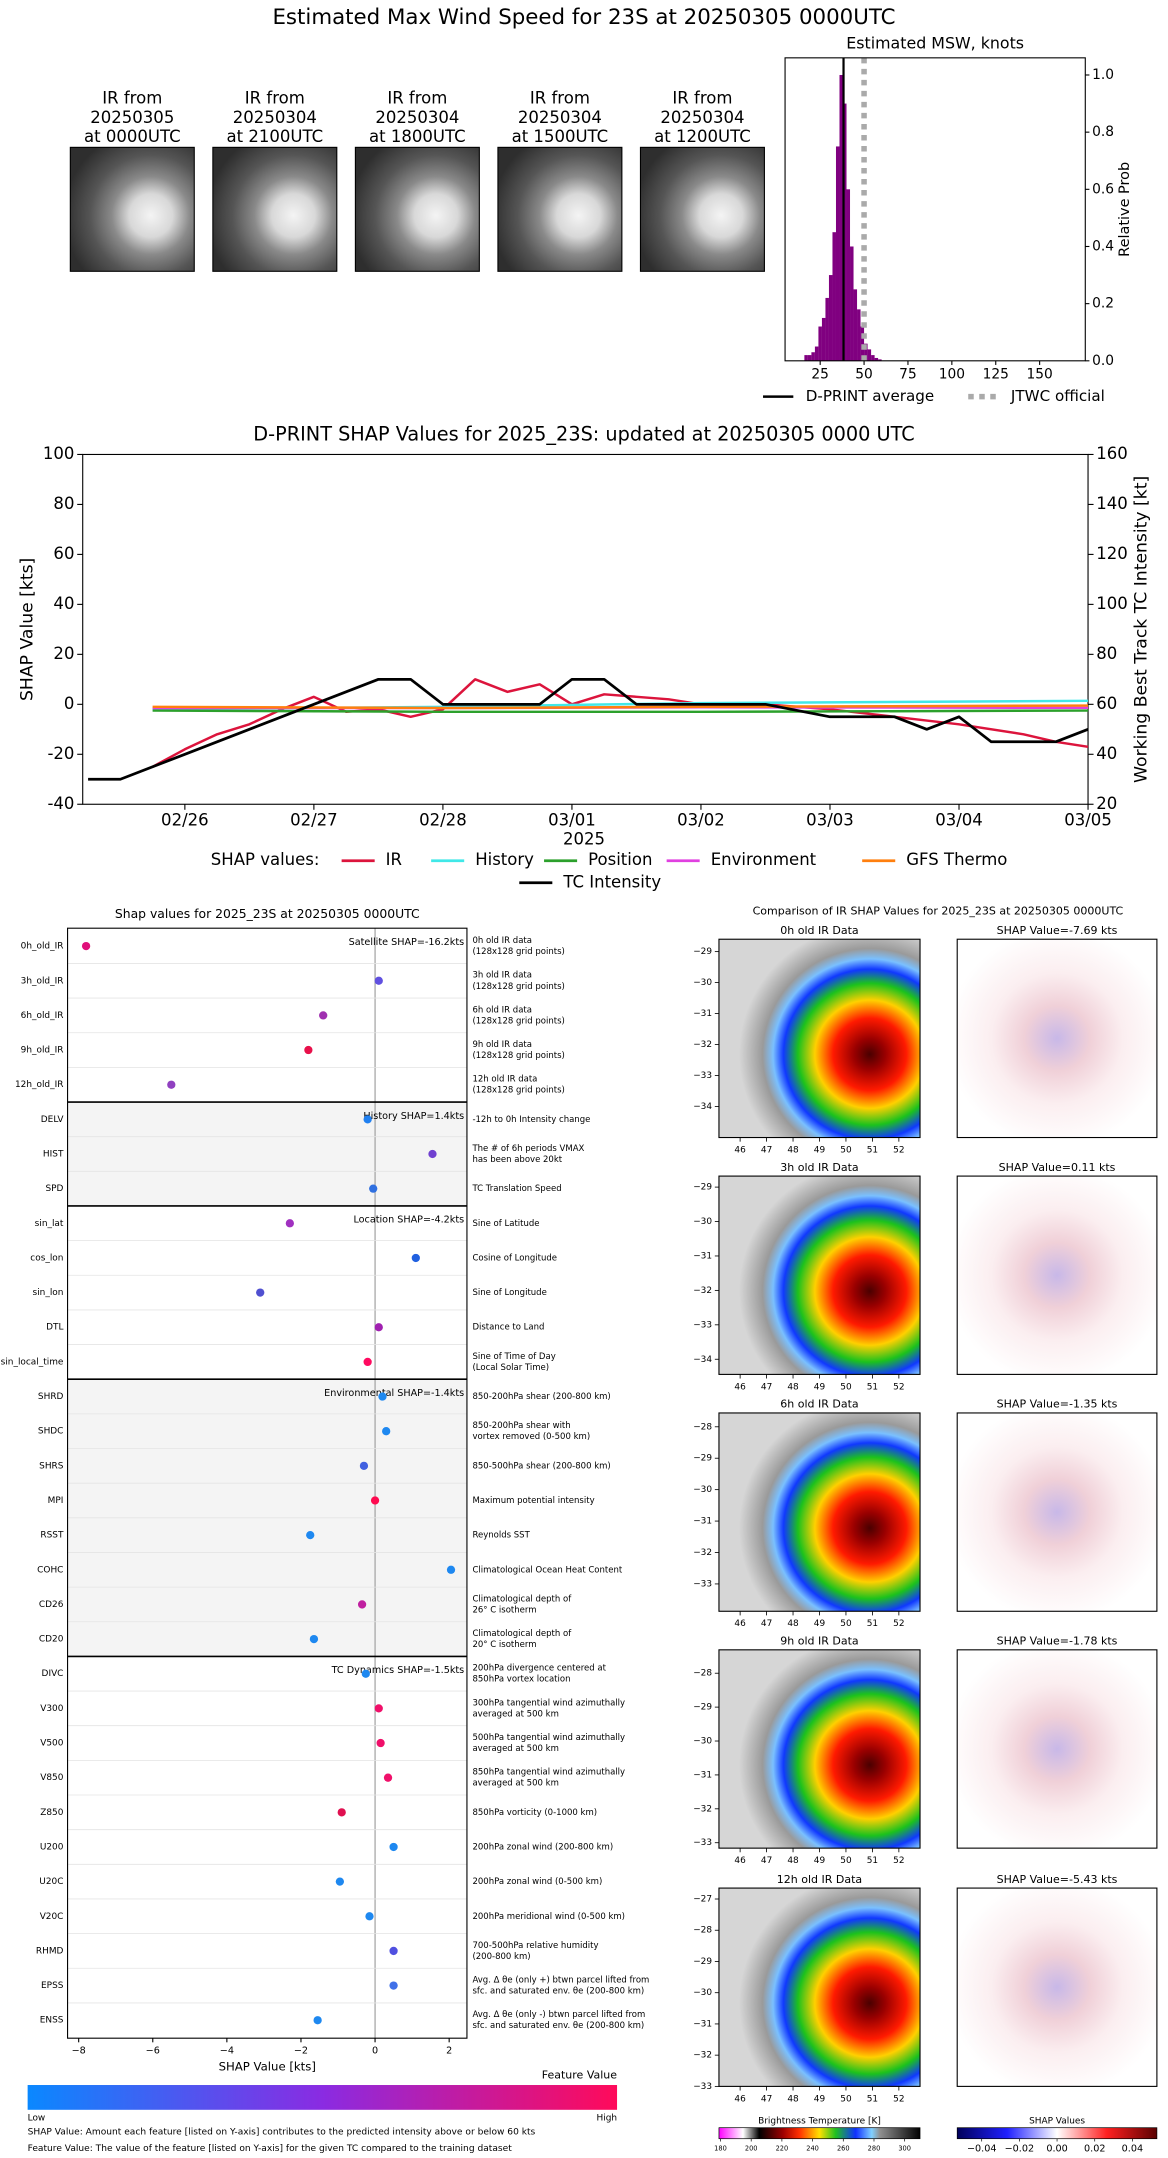 Image resolution: width=1168 pixels, height=2158 pixels. Describe the element at coordinates (702, 1742) in the screenshot. I see `y-tick-label: −30` at that location.